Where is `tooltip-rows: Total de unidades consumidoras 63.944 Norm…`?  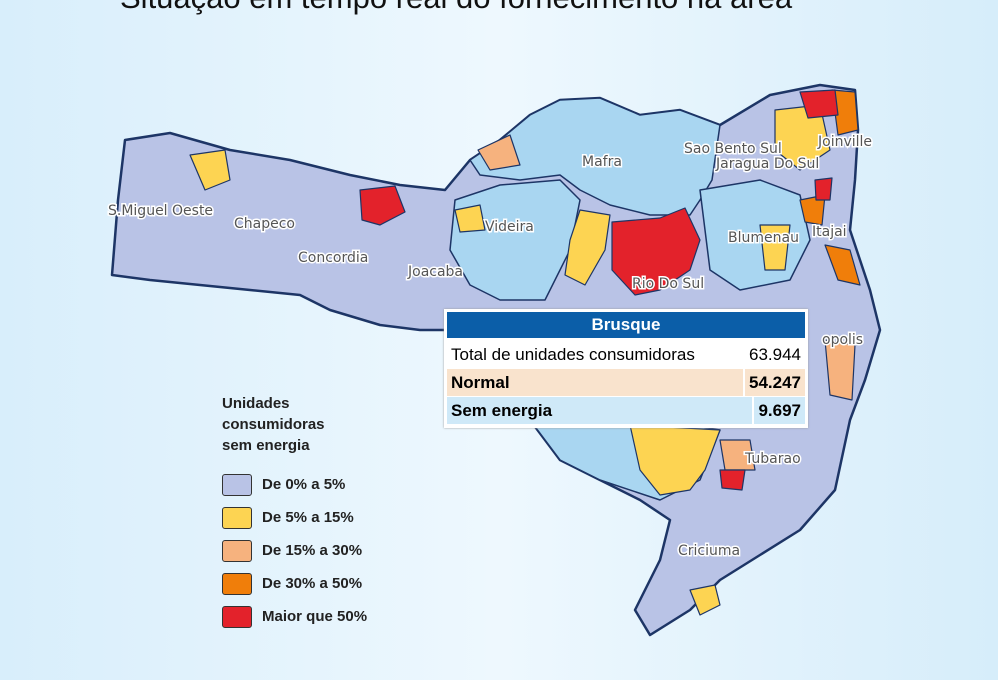 tooltip-rows: Total de unidades consumidoras 63.944 Norm… is located at coordinates (626, 382).